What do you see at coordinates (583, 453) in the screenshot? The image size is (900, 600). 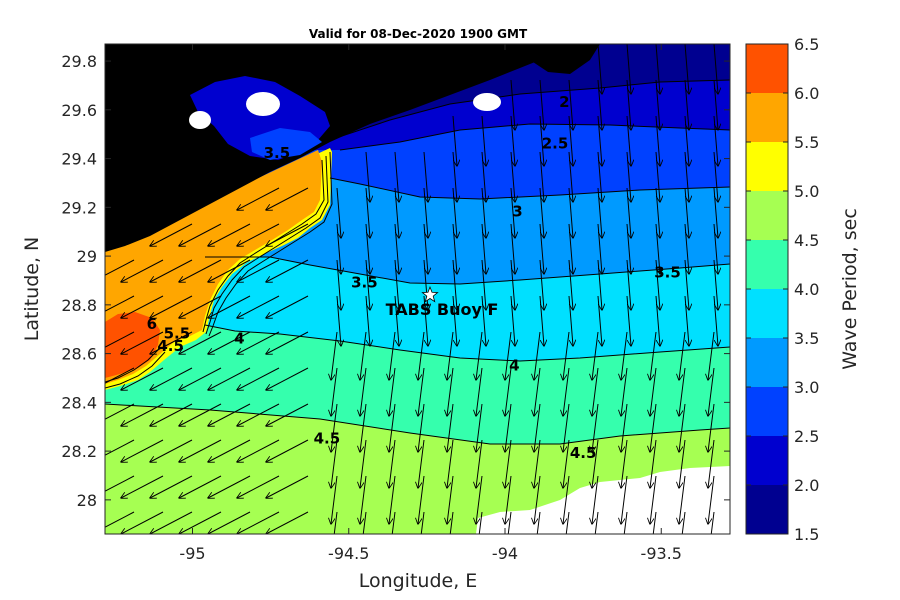 I see `contour-label: 4.5` at bounding box center [583, 453].